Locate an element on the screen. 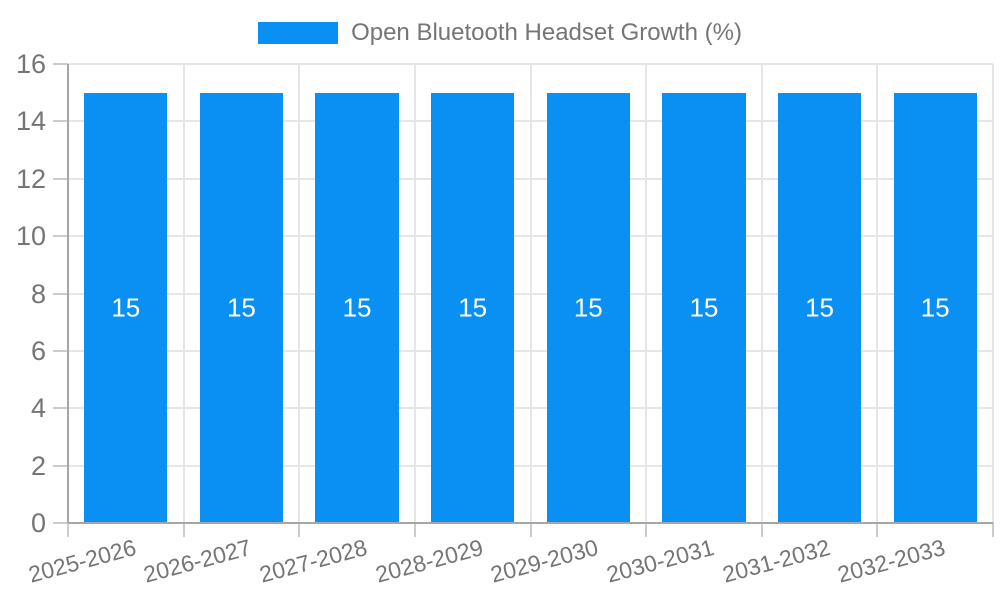 This screenshot has width=1000, height=600. y-axis-line is located at coordinates (68, 293).